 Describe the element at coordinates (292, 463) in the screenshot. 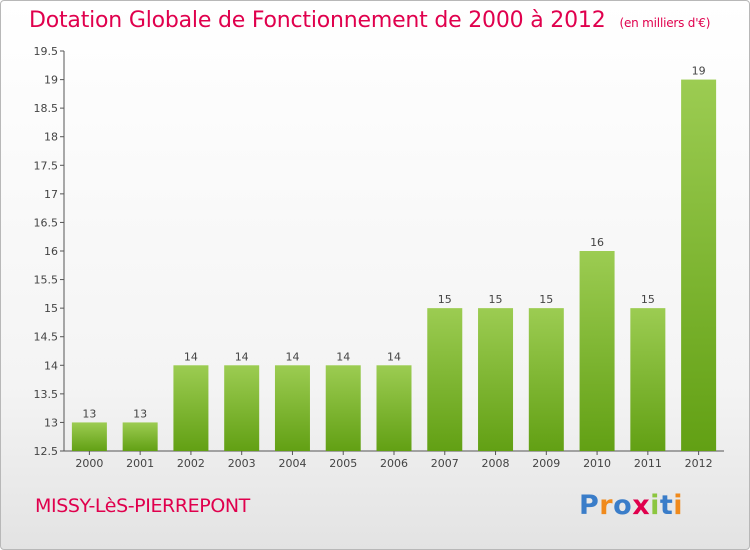

I see `x-tick-label-2004: 2004` at that location.